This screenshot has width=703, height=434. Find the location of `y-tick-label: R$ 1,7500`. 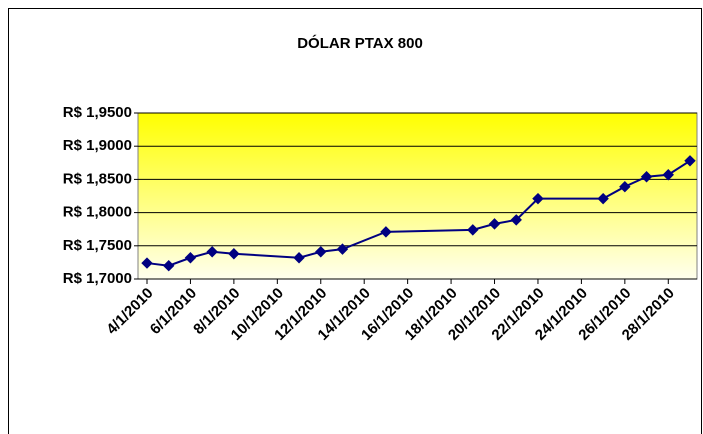

y-tick-label: R$ 1,7500 is located at coordinates (97, 245).